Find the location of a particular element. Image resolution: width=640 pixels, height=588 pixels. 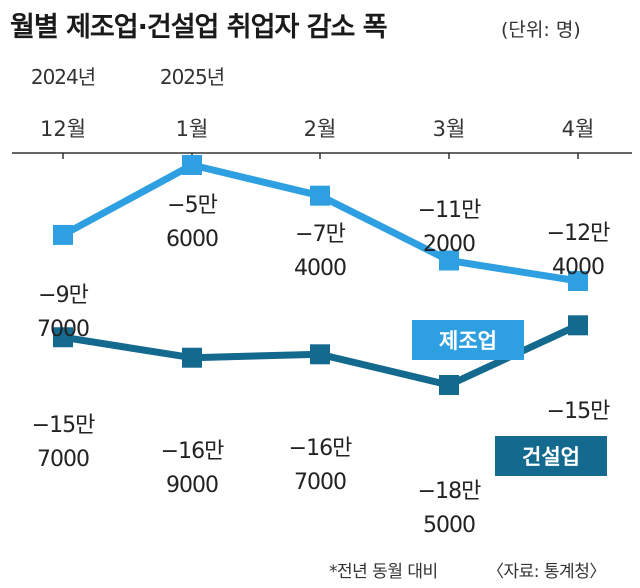

month-label-1: 12월 is located at coordinates (63, 129).